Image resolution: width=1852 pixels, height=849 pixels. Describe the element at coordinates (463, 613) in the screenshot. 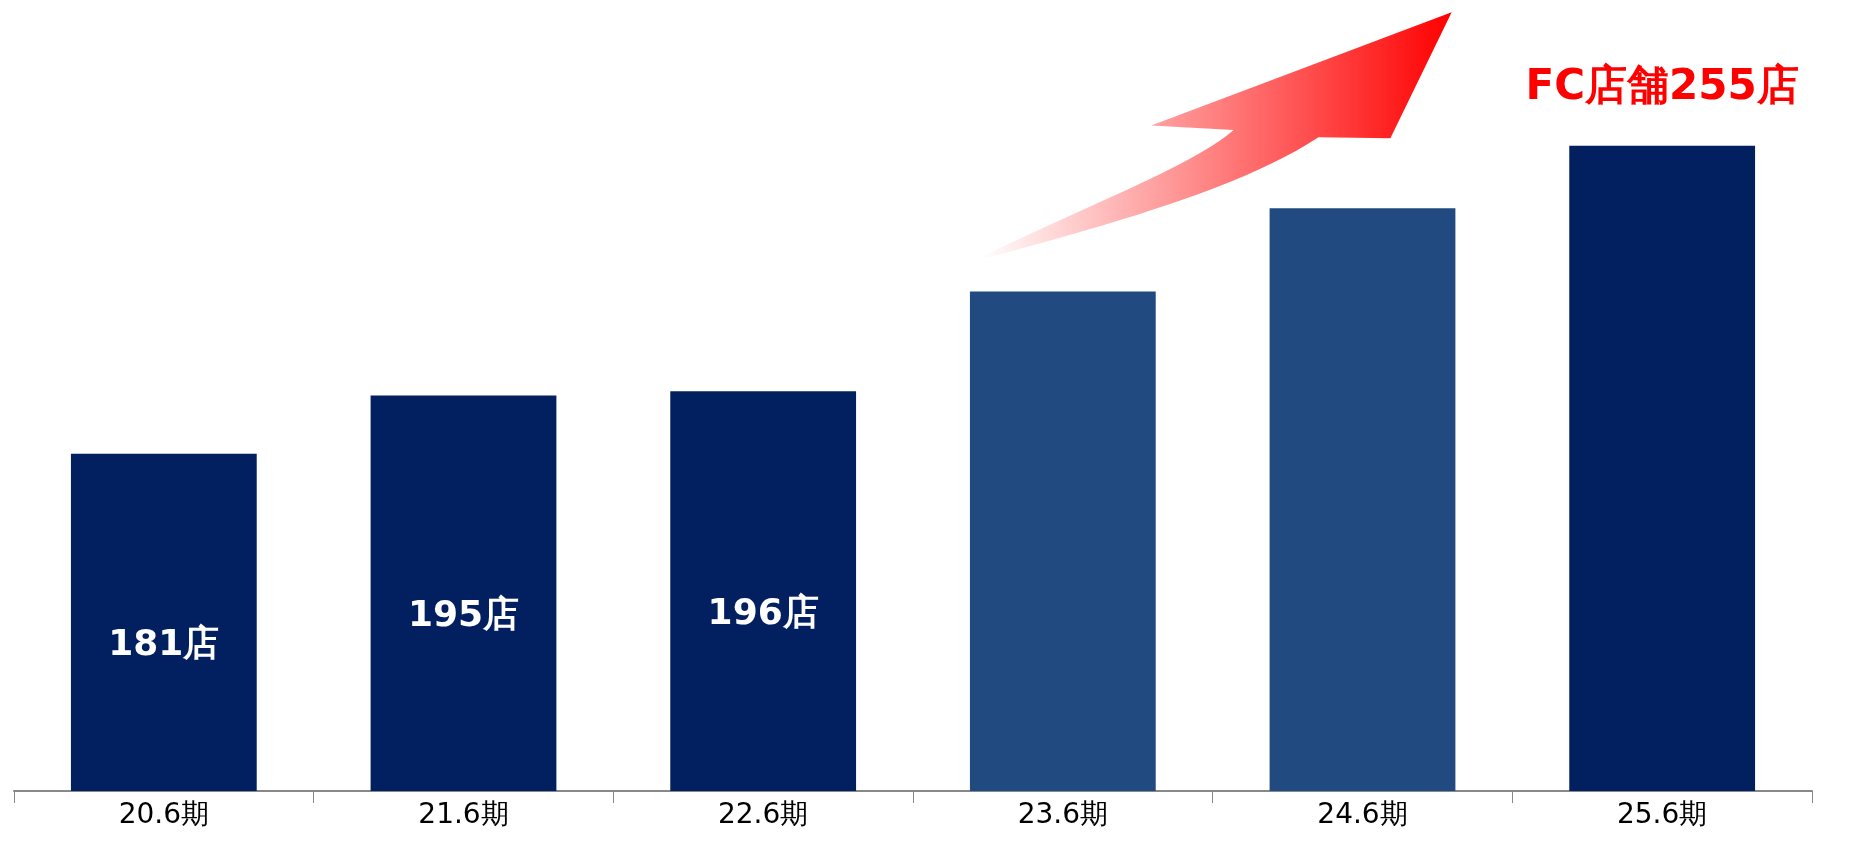

I see `data-label: 195店` at that location.